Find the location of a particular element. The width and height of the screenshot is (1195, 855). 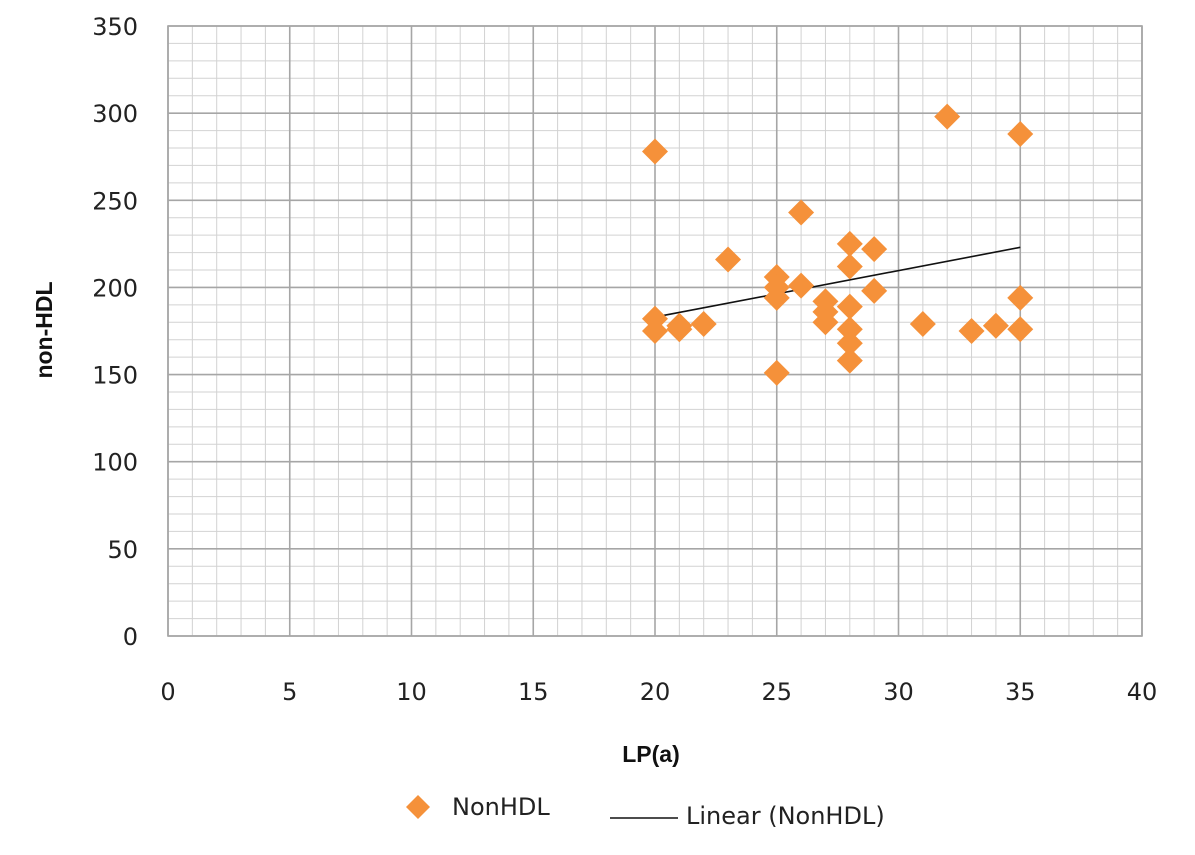

x-tick-label: 30 is located at coordinates (898, 692).